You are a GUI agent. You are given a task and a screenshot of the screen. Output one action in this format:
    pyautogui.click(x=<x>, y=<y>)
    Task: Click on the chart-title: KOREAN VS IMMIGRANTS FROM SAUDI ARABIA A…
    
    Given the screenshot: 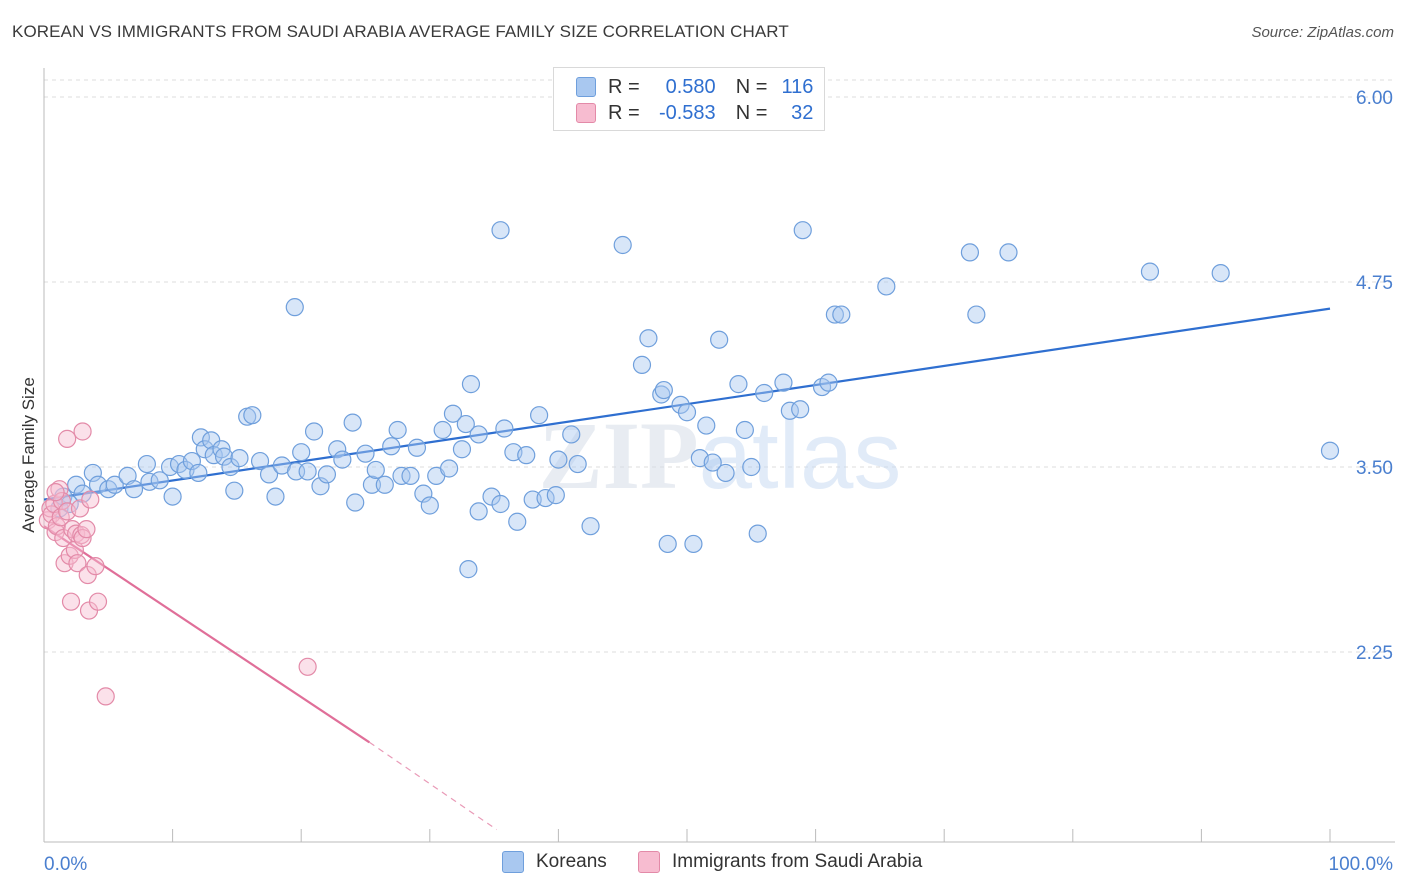 What is the action you would take?
    pyautogui.click(x=400, y=31)
    